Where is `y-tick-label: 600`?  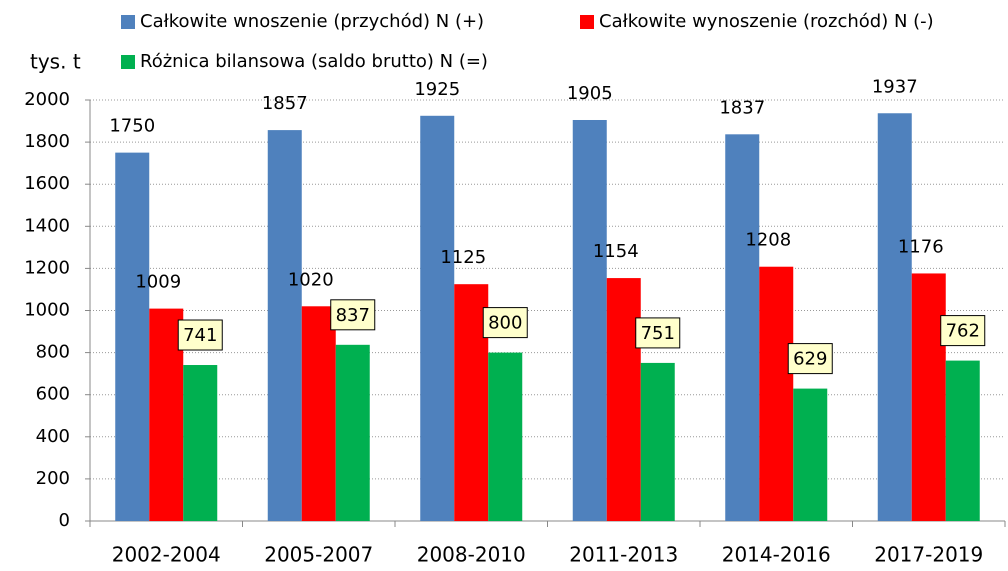
y-tick-label: 600 is located at coordinates (53, 394).